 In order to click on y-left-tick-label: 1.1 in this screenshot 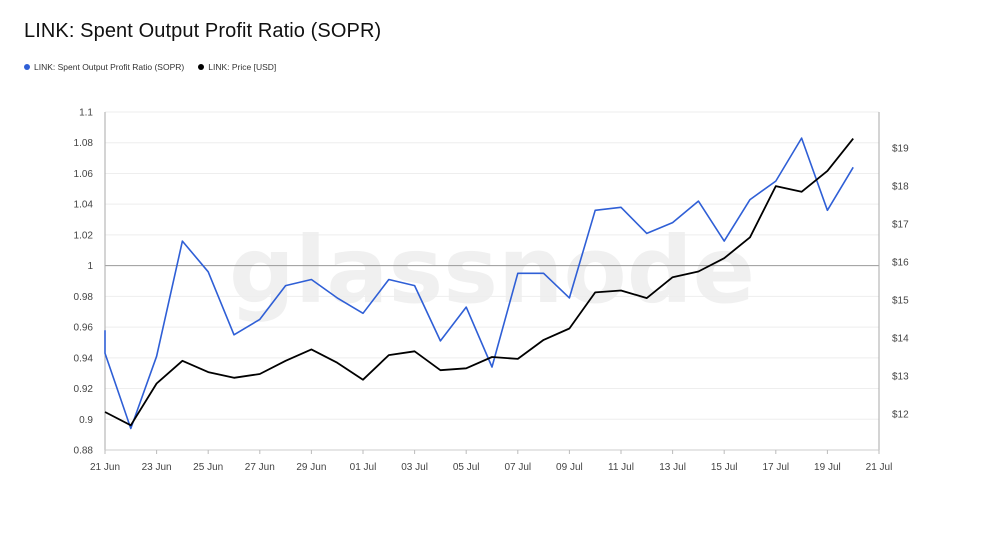, I will do `click(86, 113)`.